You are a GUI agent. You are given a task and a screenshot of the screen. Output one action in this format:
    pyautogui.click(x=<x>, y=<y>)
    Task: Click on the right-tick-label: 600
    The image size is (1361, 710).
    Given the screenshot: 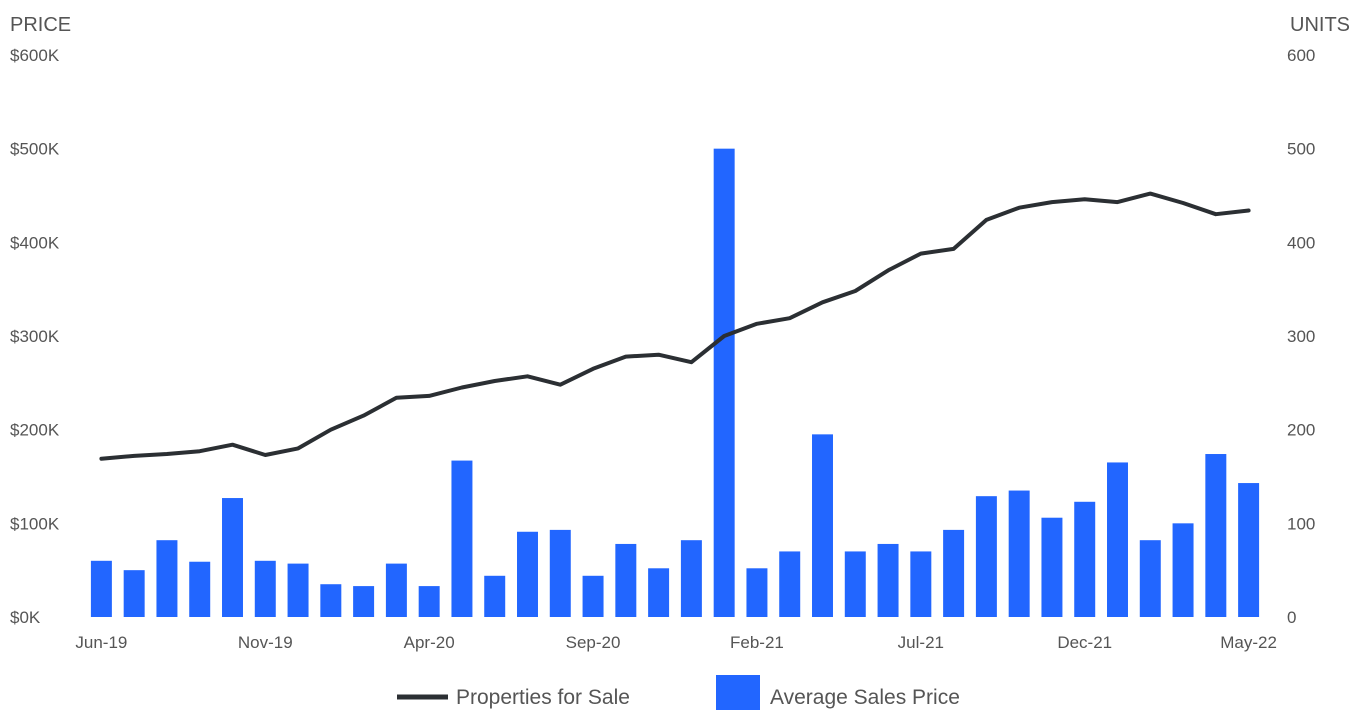 What is the action you would take?
    pyautogui.click(x=1301, y=55)
    